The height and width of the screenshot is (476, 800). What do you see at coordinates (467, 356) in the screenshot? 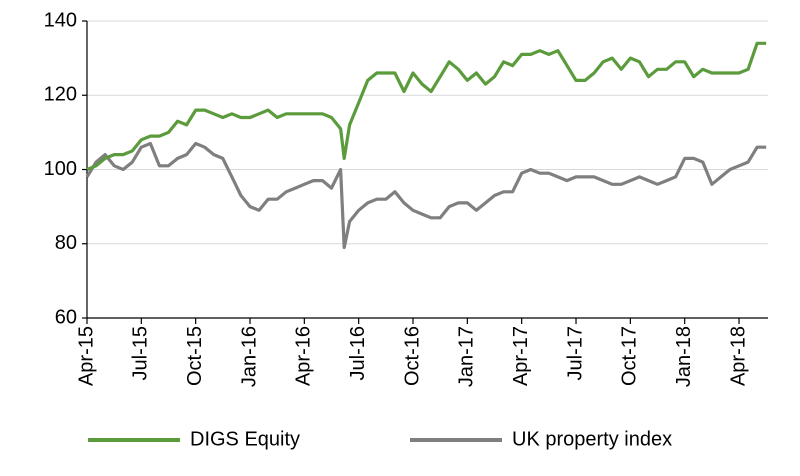
I see `x-tick-label: Jan-17` at bounding box center [467, 356].